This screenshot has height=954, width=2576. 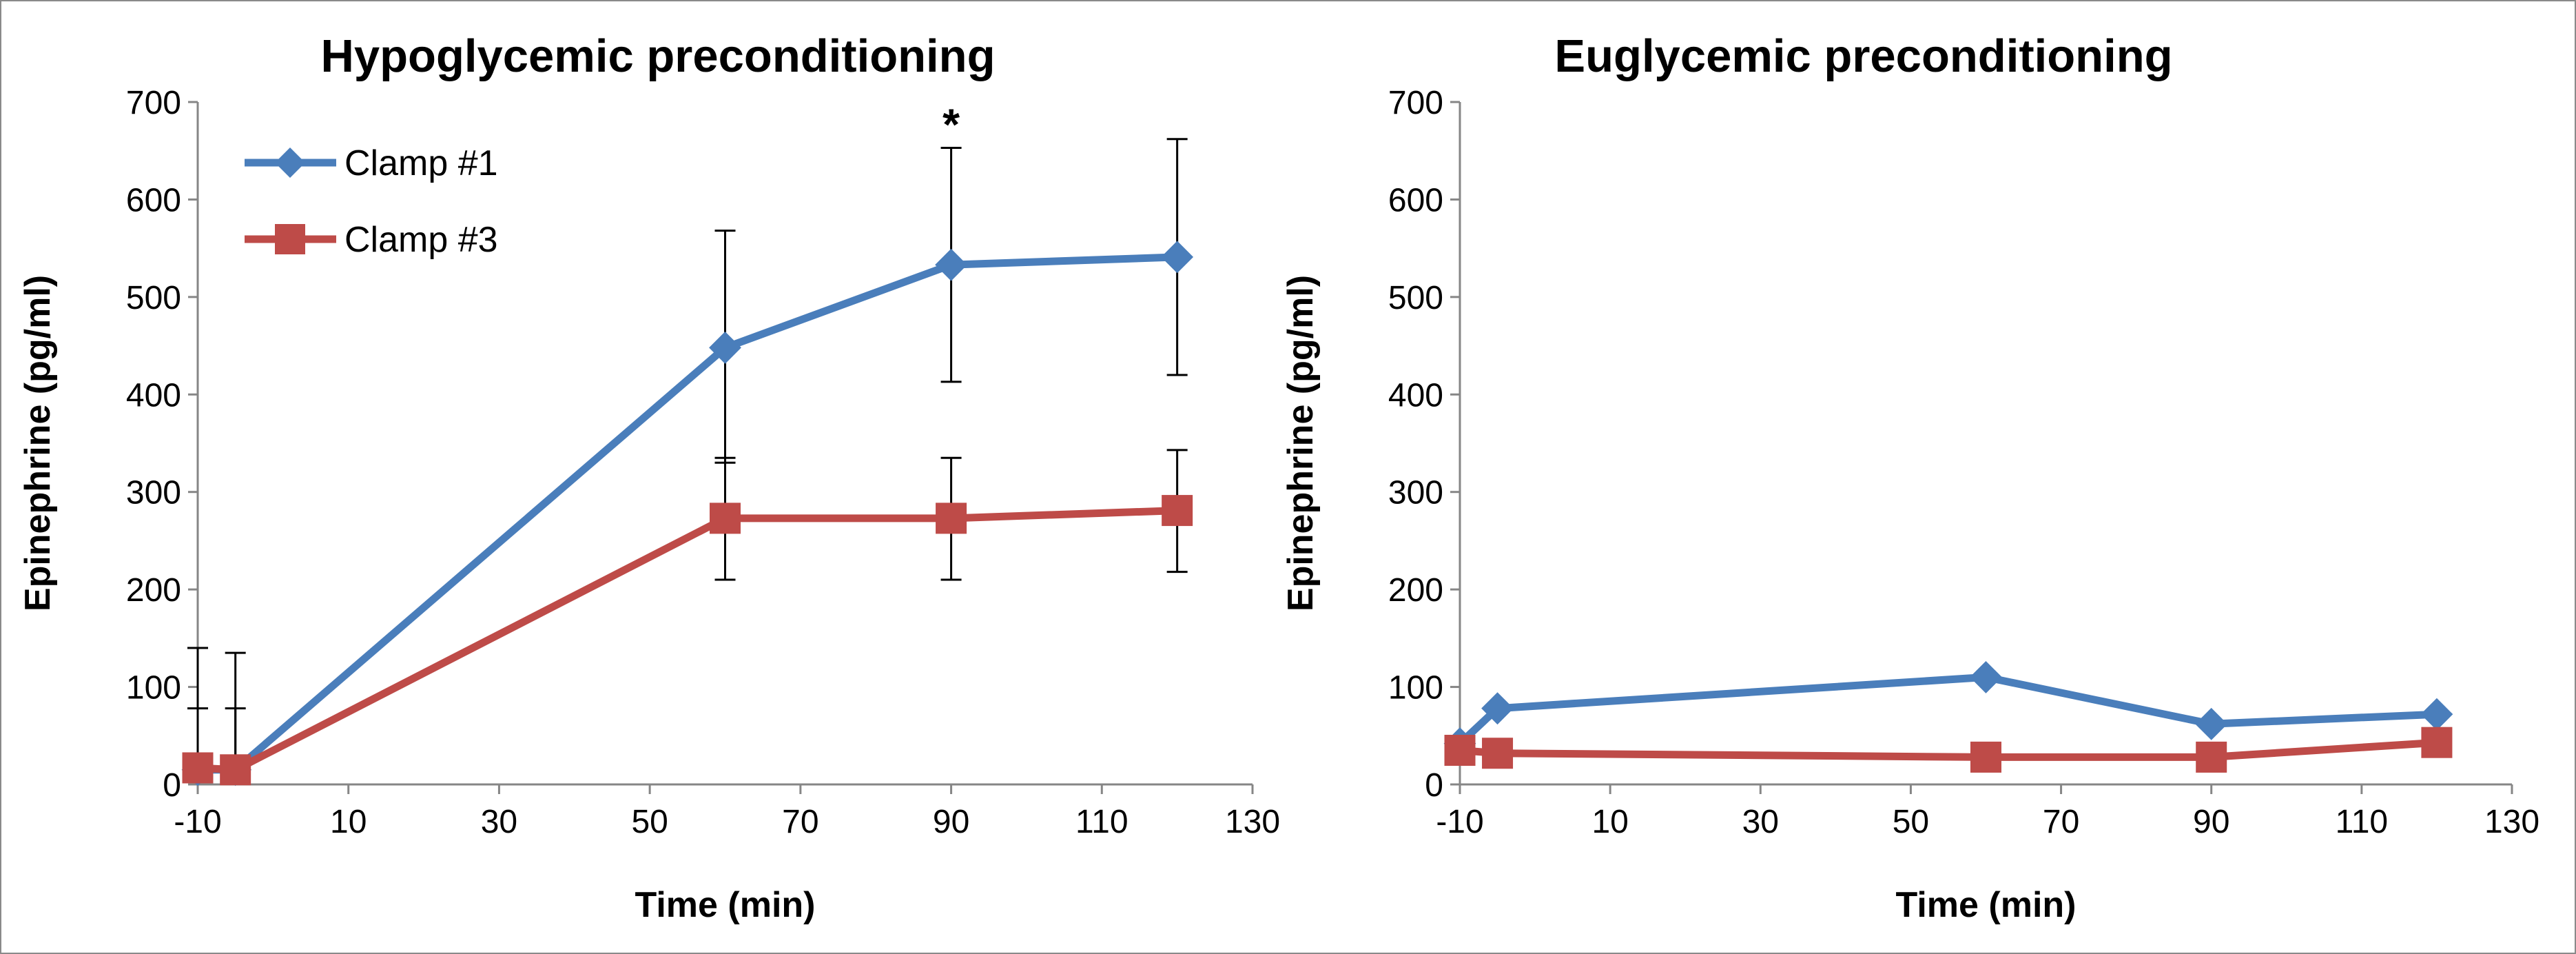 I want to click on legend-marker-diamond, so click(x=290, y=163).